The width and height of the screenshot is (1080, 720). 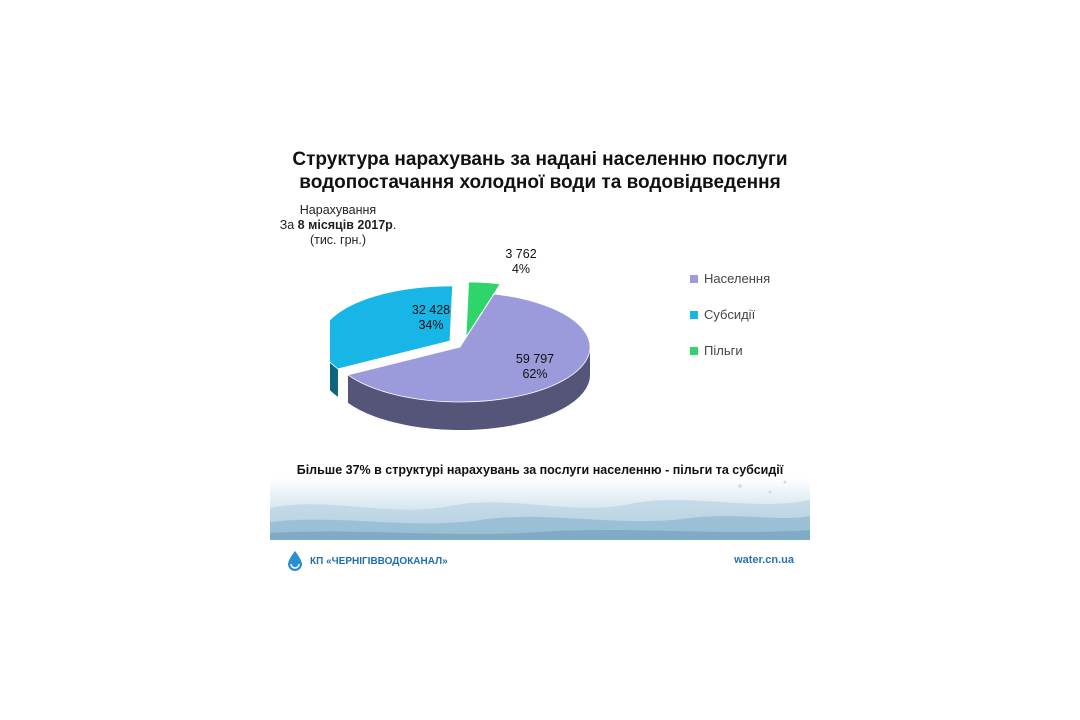 I want to click on footer-brand: КП «ЧЕРНІГІВВОДОКАНАЛ», so click(x=367, y=561).